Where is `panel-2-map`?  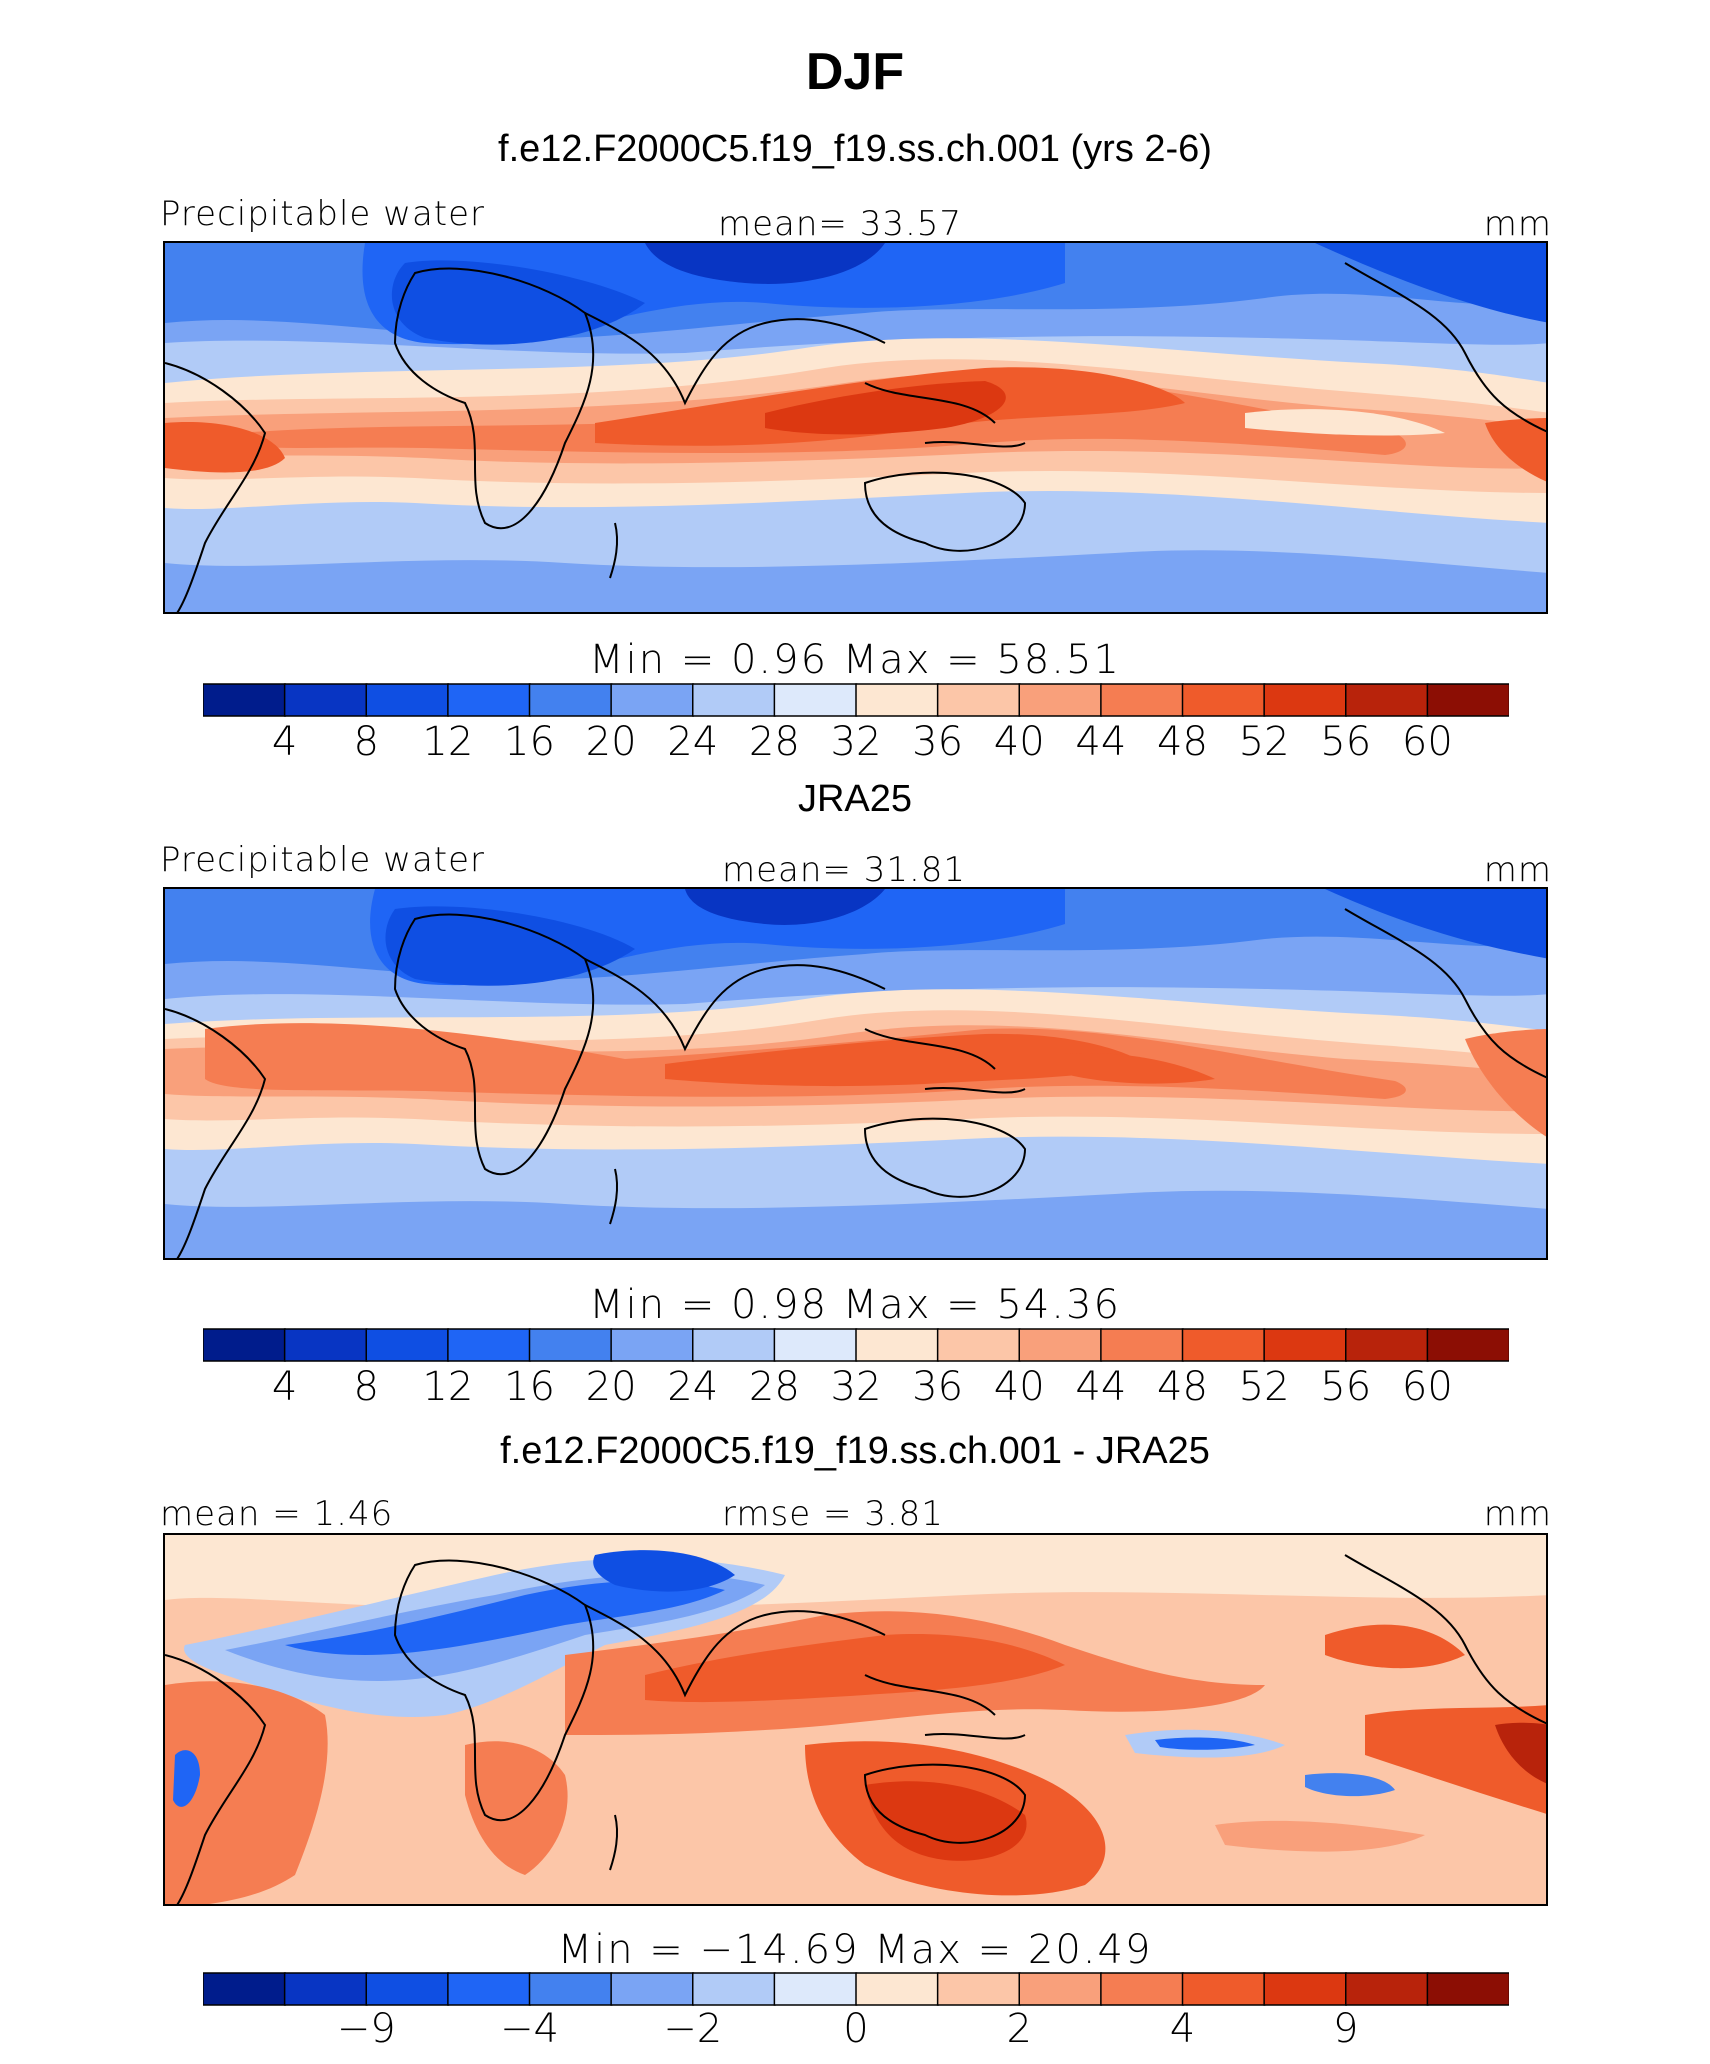
panel-2-map is located at coordinates (855, 1073).